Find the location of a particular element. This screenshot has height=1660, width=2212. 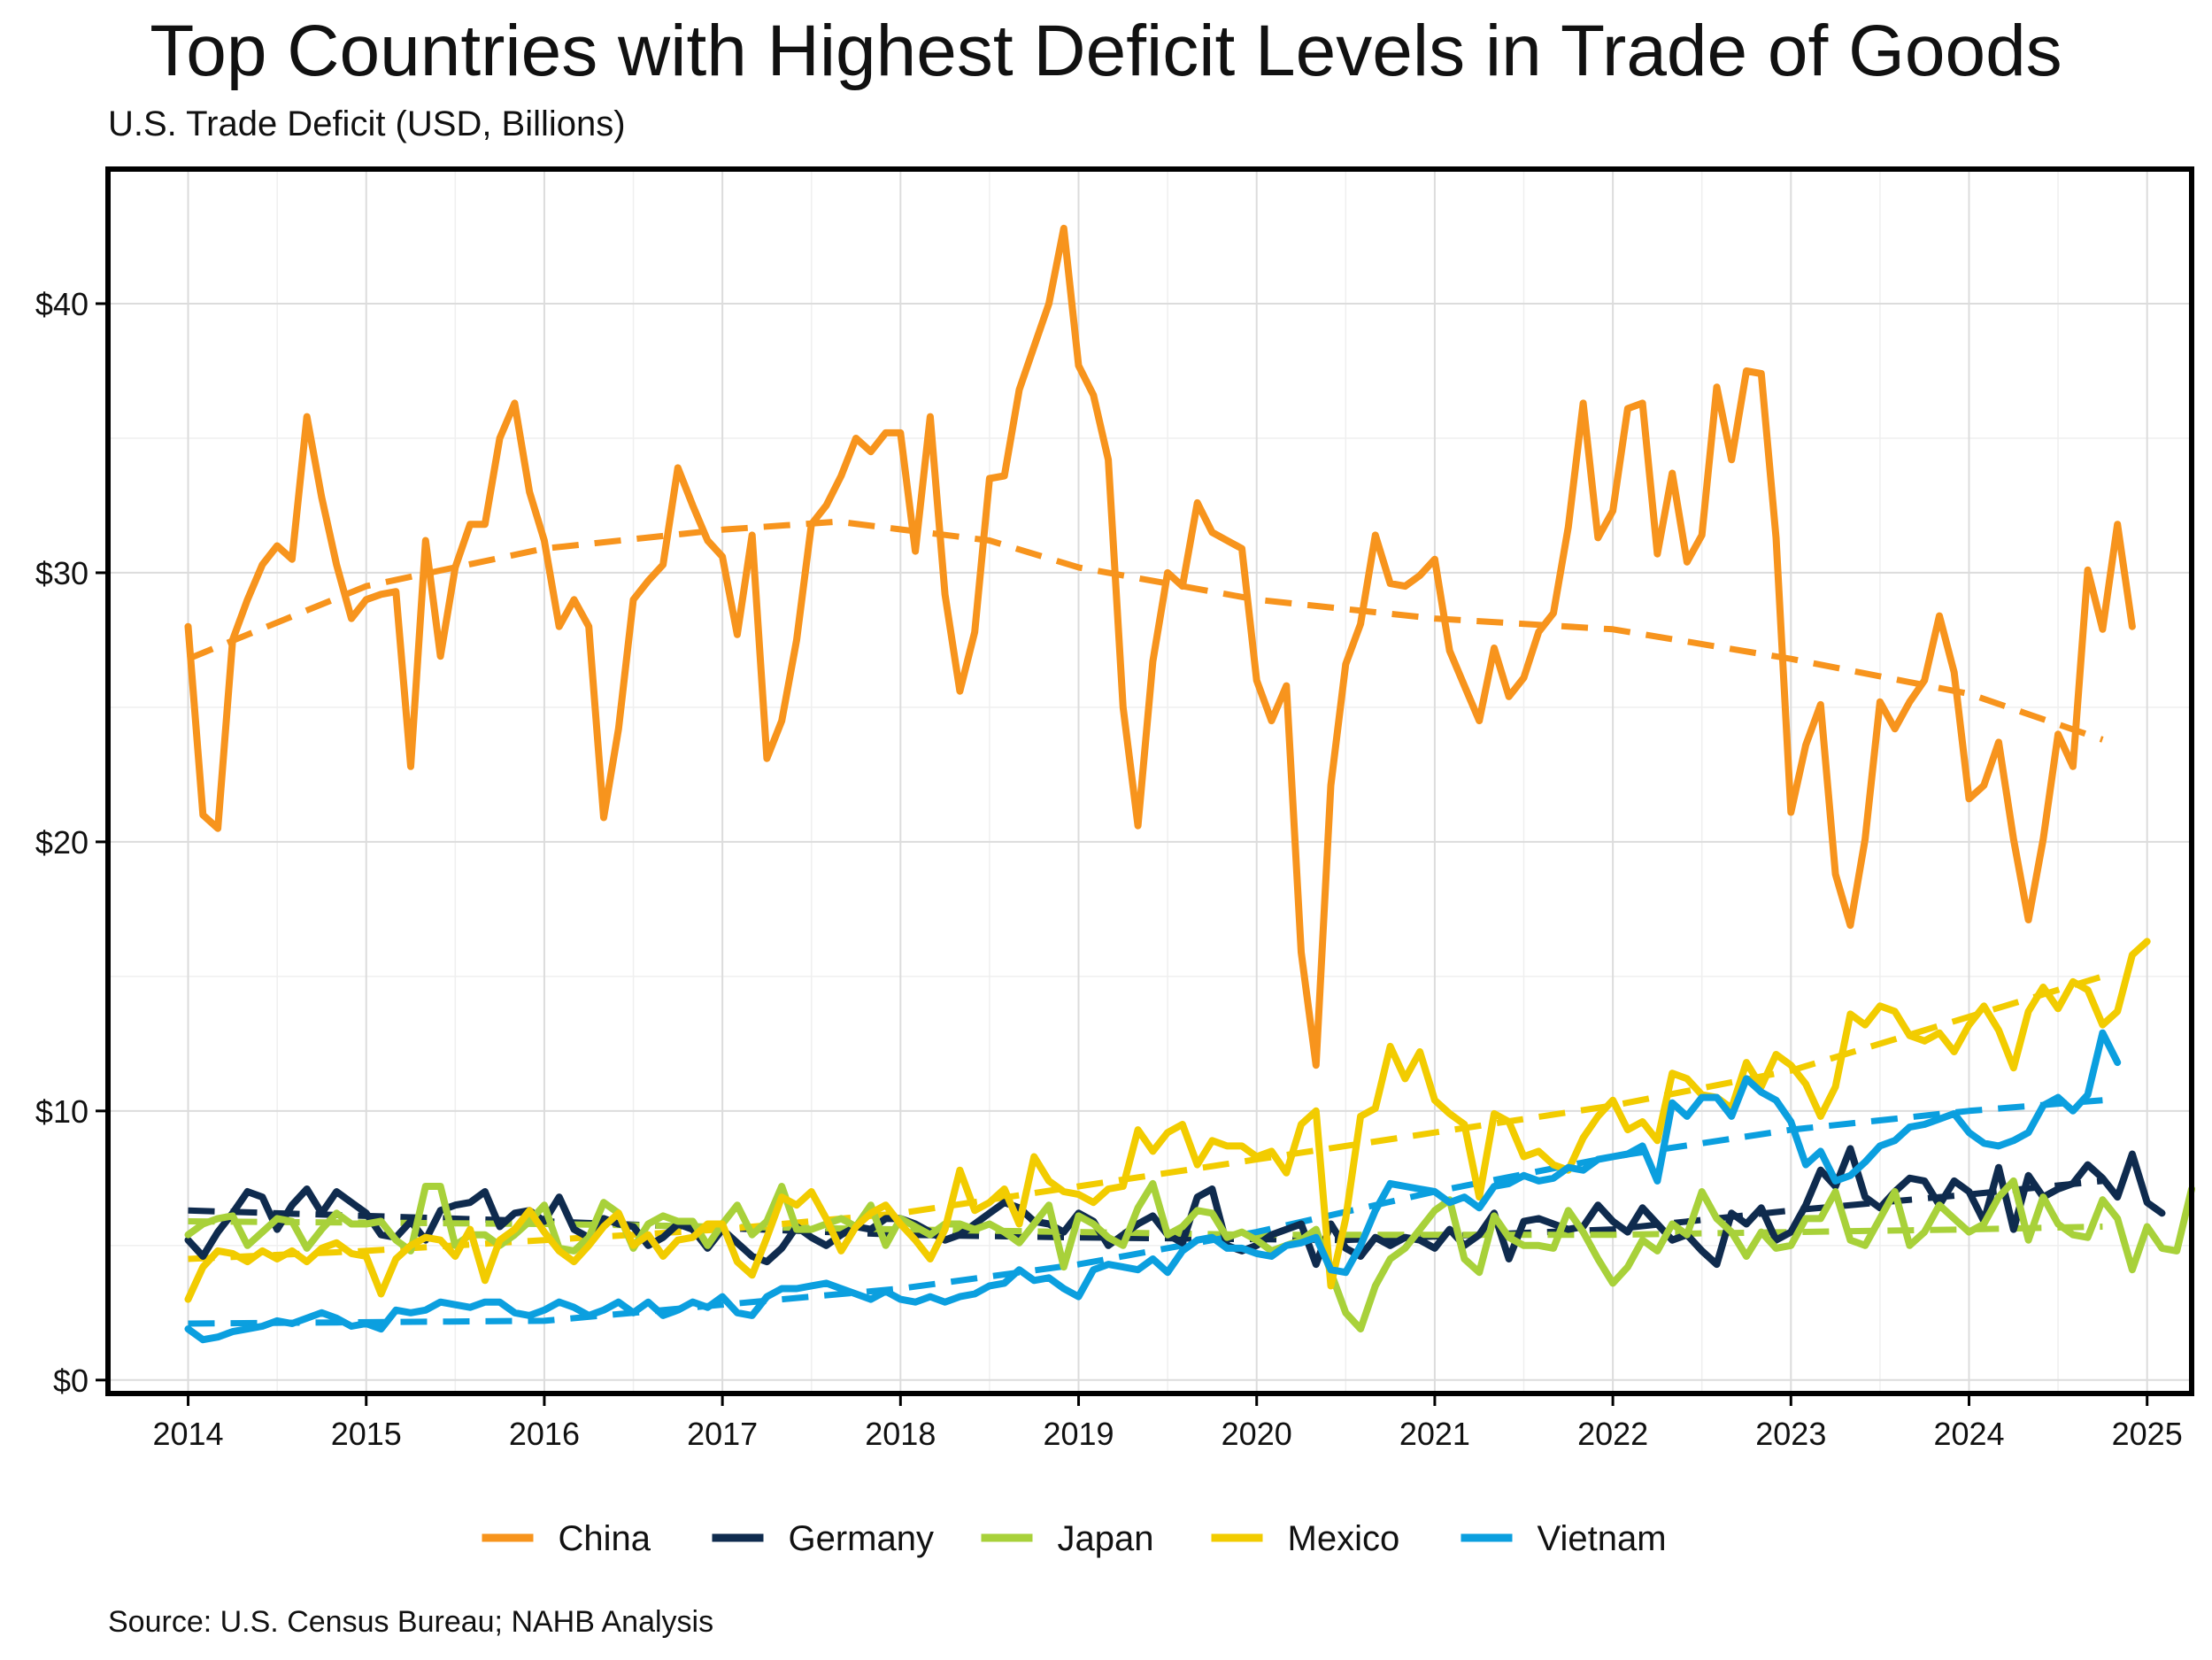

legend-item-china: China is located at coordinates (566, 1538).